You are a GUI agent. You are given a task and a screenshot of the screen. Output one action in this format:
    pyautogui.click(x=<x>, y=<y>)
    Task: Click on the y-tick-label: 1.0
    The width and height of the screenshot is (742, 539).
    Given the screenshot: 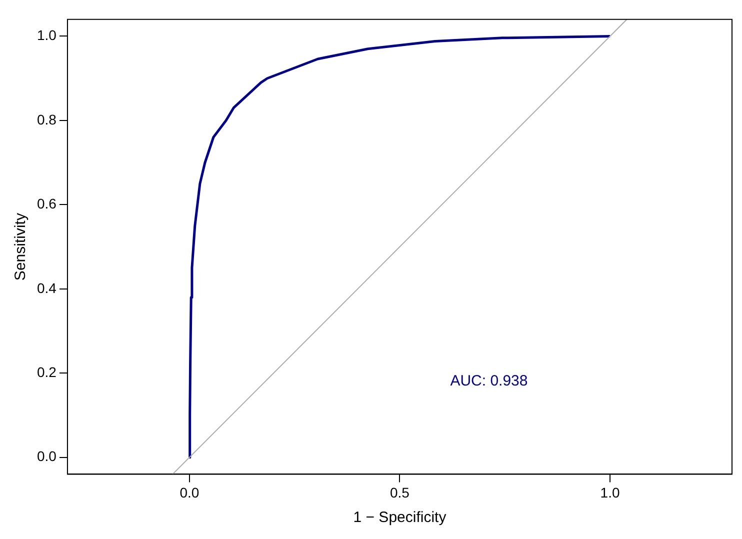 What is the action you would take?
    pyautogui.click(x=46, y=35)
    